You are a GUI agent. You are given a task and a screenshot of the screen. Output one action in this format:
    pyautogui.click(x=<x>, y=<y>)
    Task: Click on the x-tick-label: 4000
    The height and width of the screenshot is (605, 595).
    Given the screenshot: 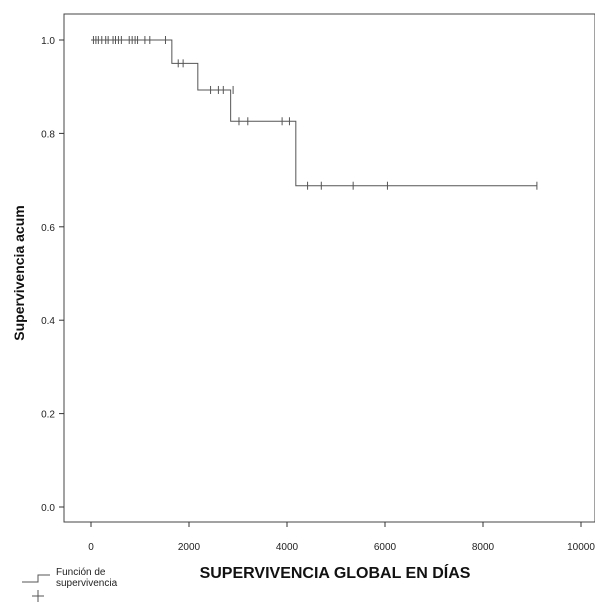 What is the action you would take?
    pyautogui.click(x=287, y=547)
    